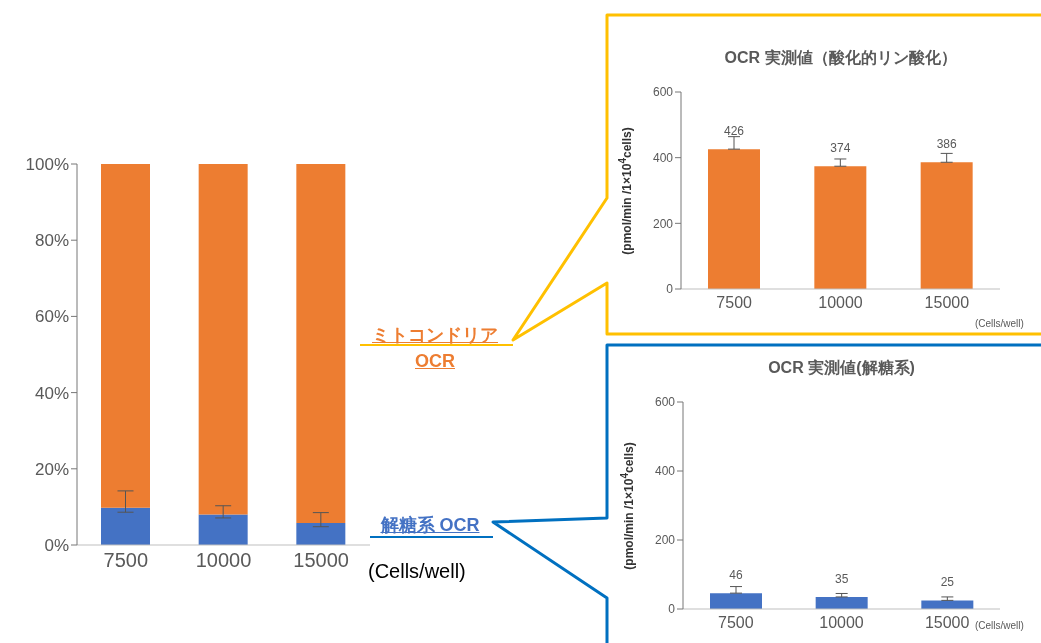 The image size is (1041, 643). What do you see at coordinates (734, 131) in the screenshot?
I see `data-label: 426` at bounding box center [734, 131].